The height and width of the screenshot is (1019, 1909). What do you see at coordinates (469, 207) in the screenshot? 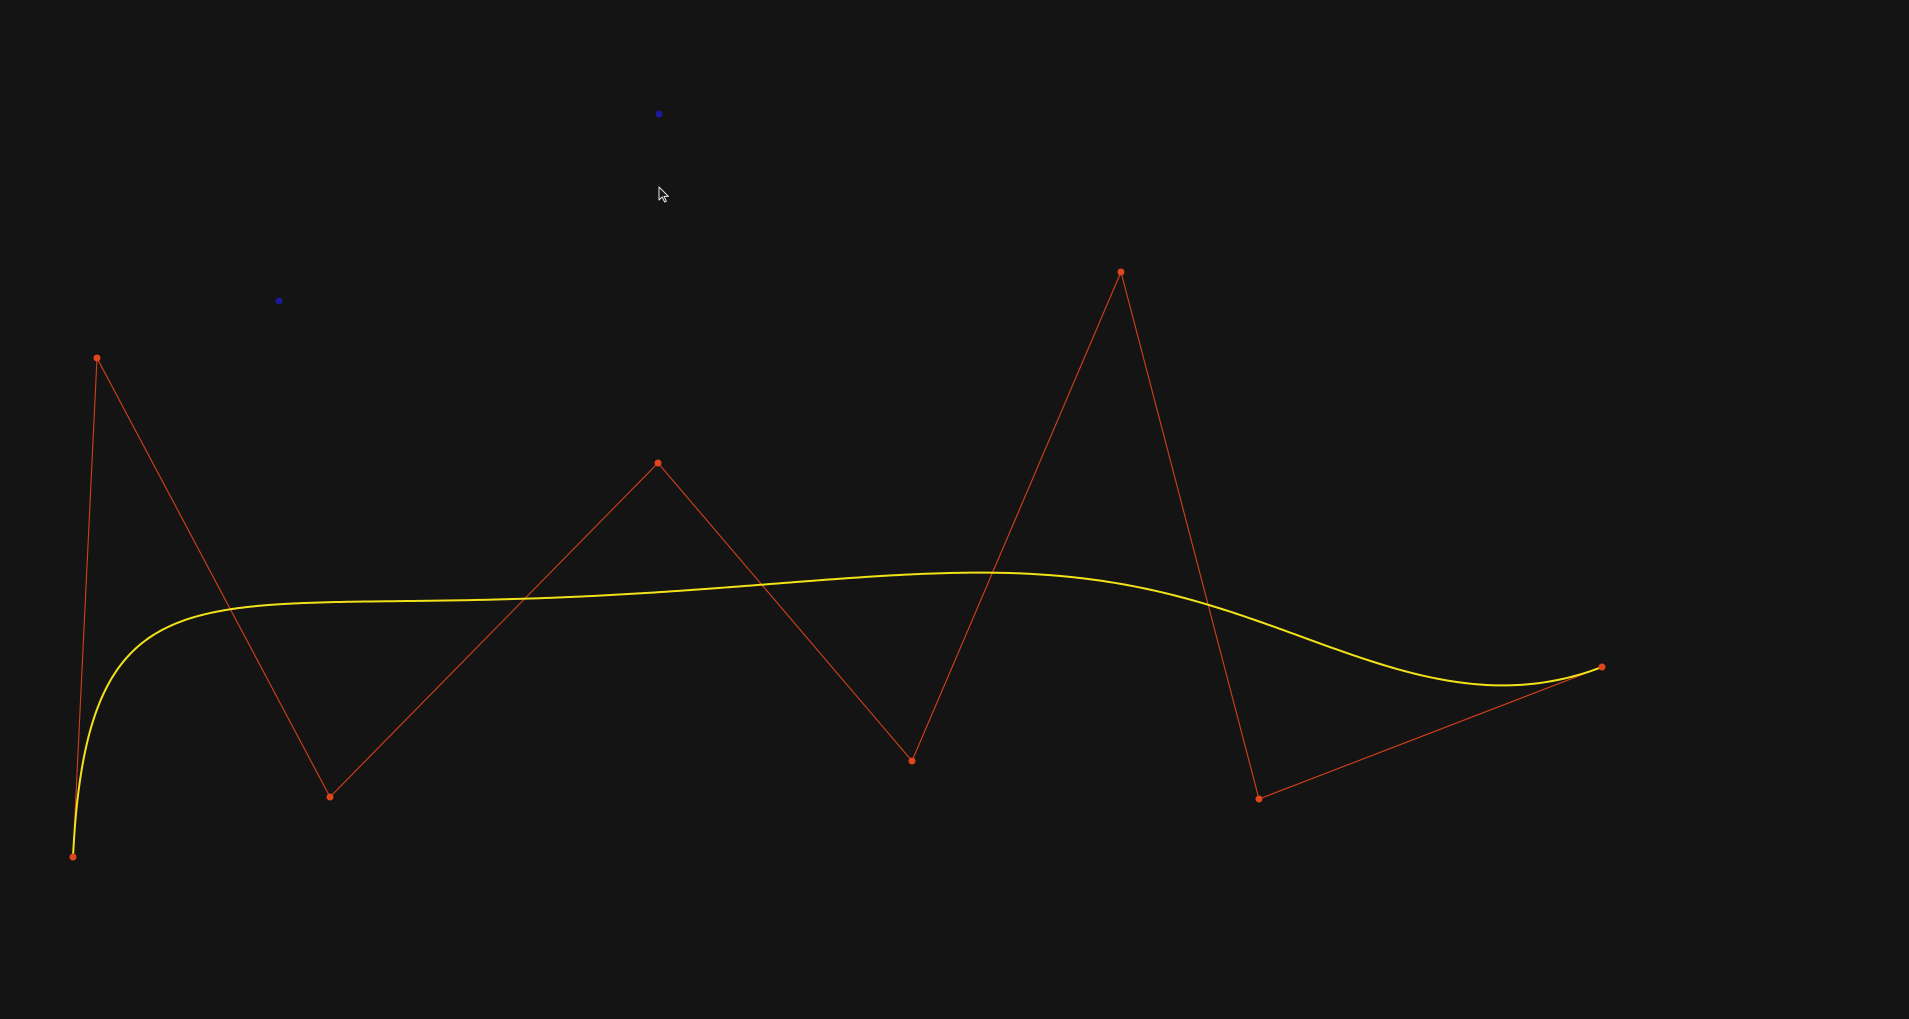
I see `auxiliary-points` at bounding box center [469, 207].